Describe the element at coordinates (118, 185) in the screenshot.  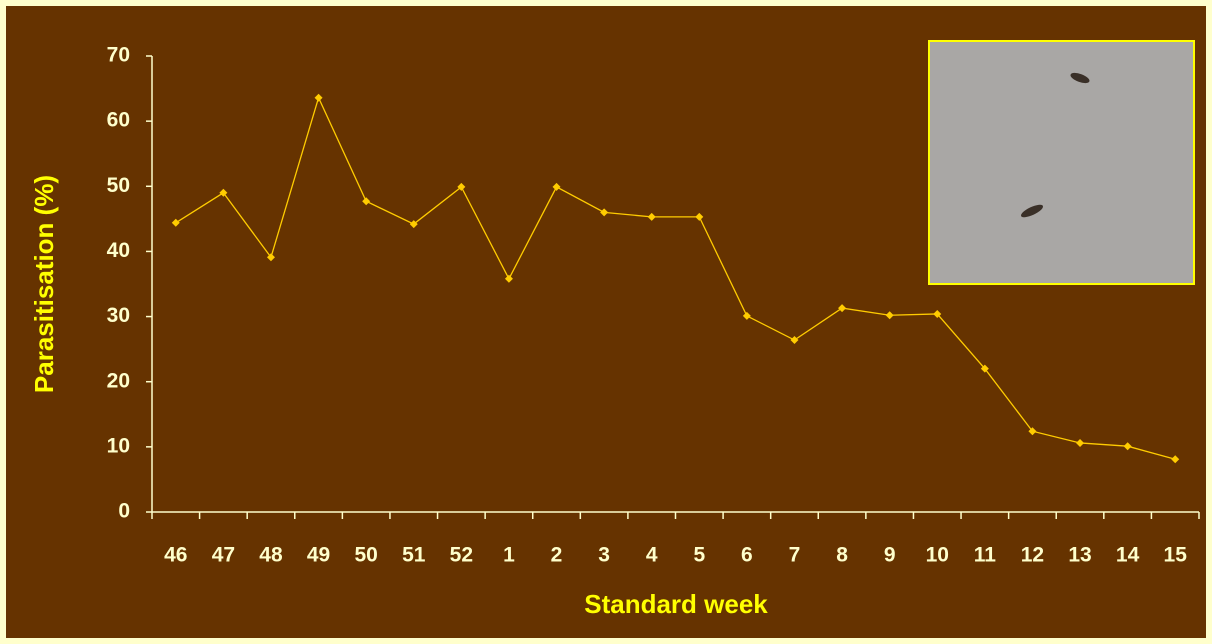
I see `y-tick-label: 50` at that location.